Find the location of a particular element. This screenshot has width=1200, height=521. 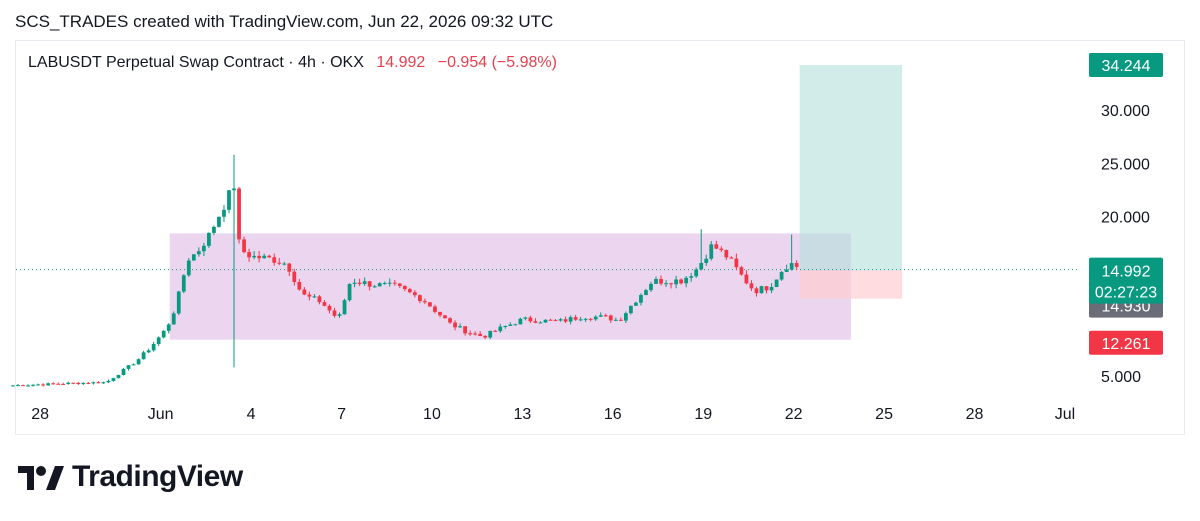

x-tick-label: 25 is located at coordinates (884, 414).